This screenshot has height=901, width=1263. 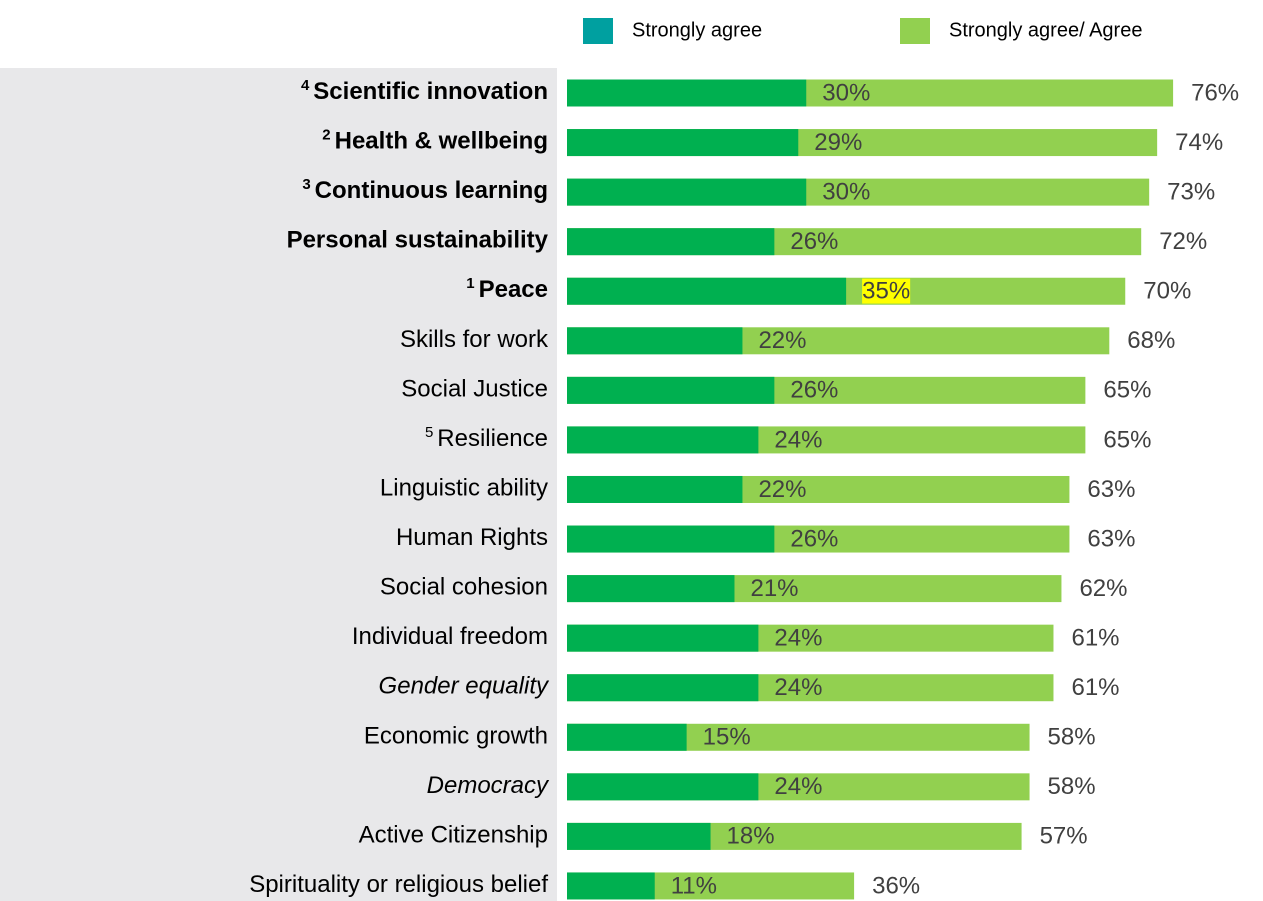 I want to click on category-label: Personal sustainability, so click(x=418, y=240).